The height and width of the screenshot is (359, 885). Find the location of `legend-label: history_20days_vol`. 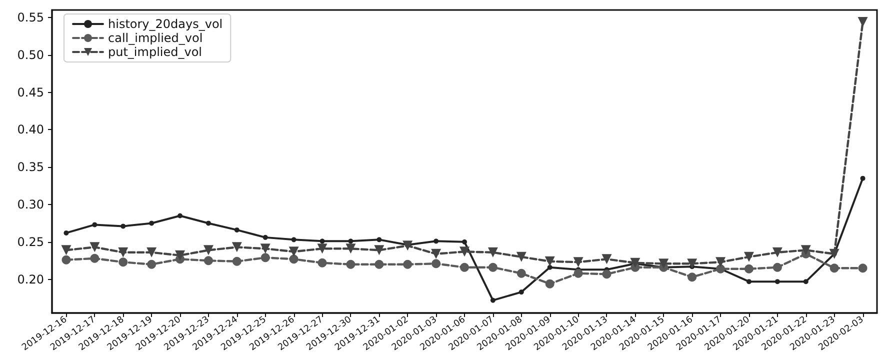

legend-label: history_20days_vol is located at coordinates (165, 24).